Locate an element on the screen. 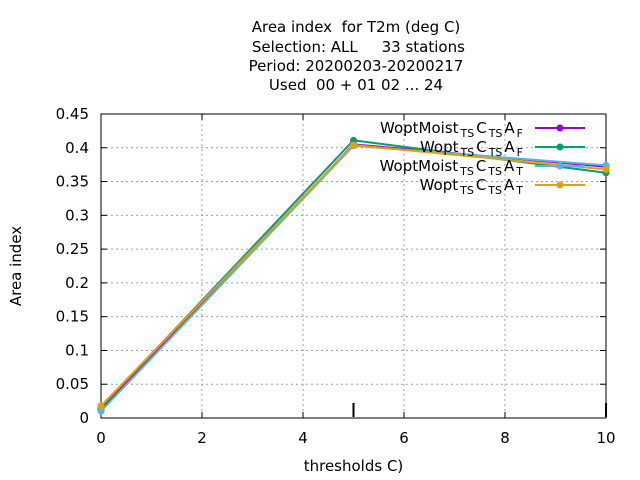 This screenshot has height=480, width=640. legend-label-4: Wopt TS C TS A T is located at coordinates (472, 186).